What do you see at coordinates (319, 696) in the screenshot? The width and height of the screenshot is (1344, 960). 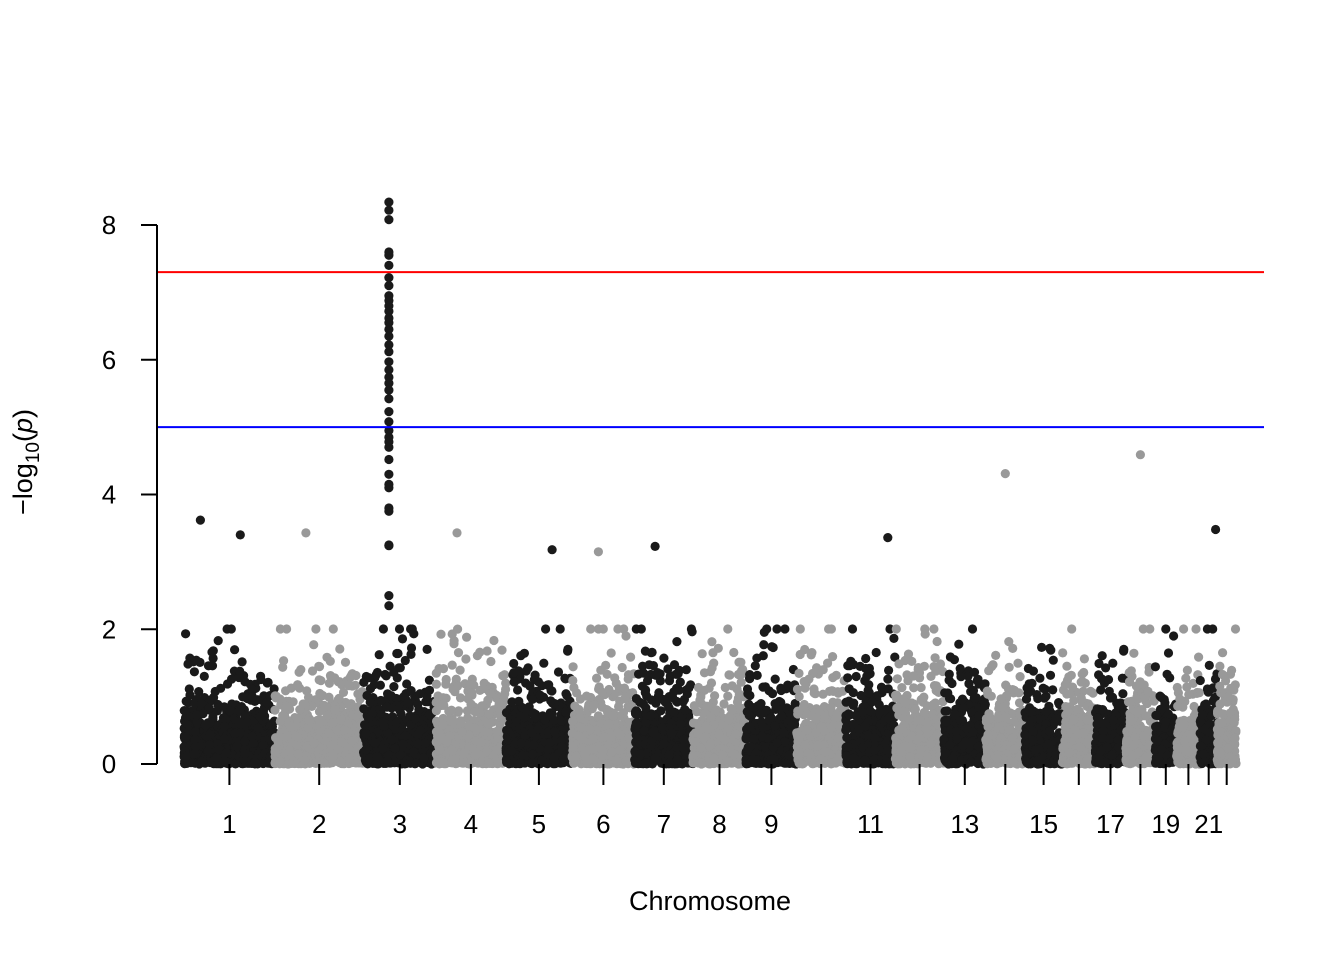 I see `chromosome-2-points` at bounding box center [319, 696].